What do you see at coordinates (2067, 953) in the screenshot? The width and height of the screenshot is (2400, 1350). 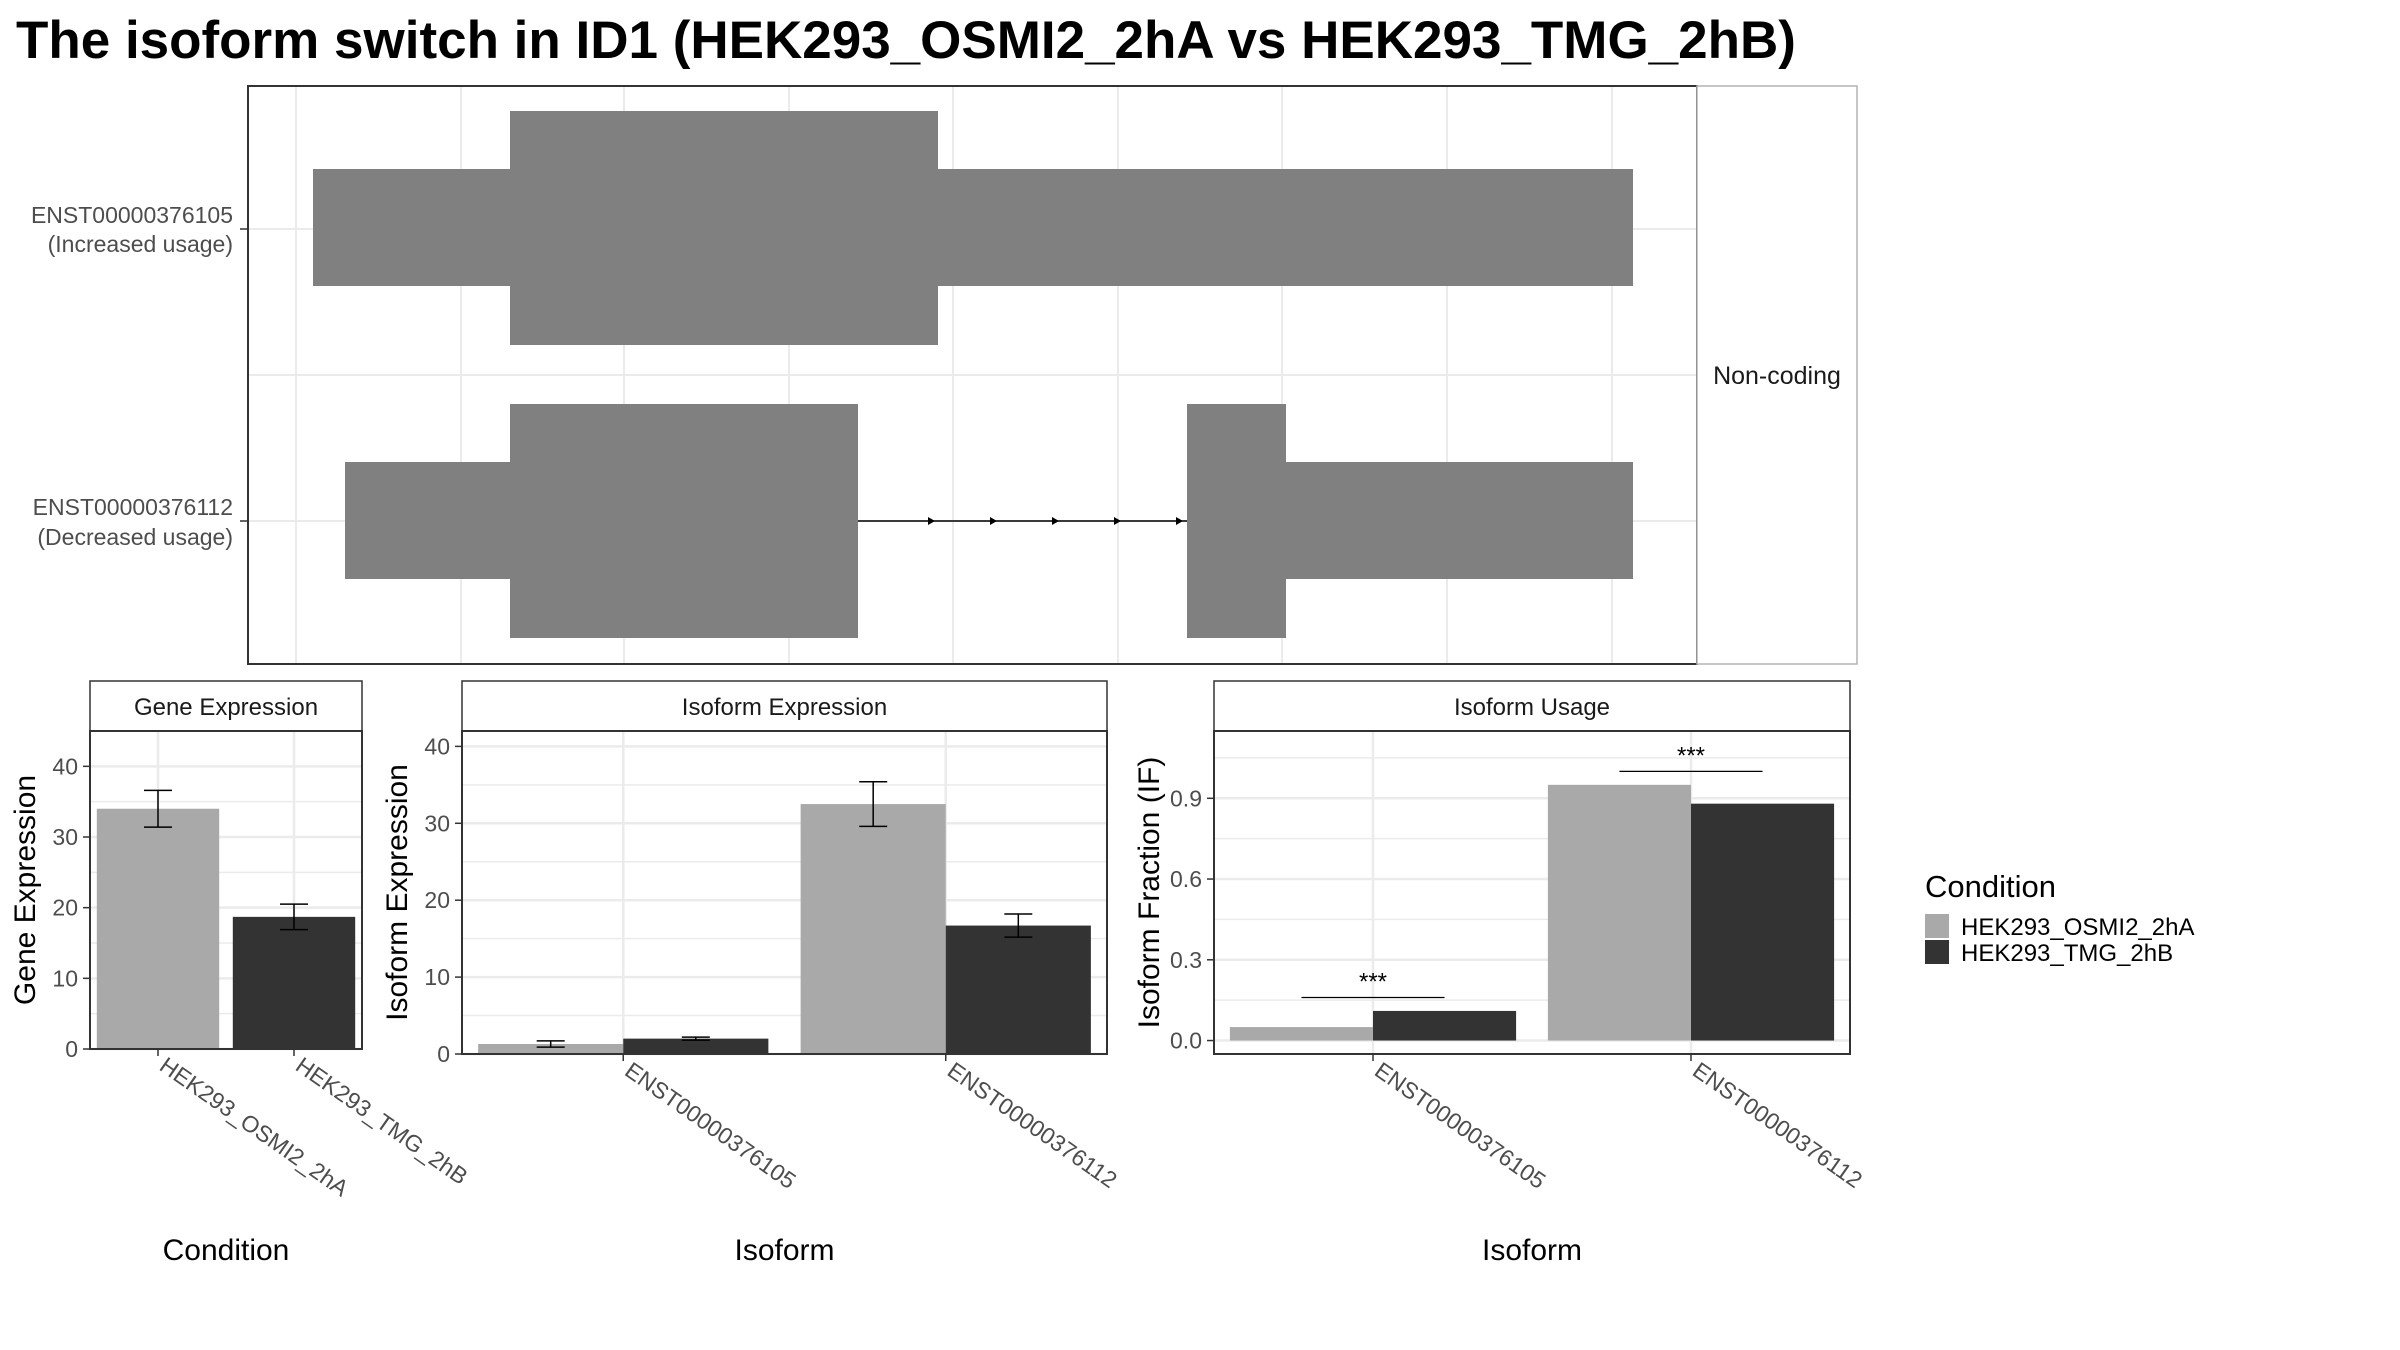 I see `legend-label-cond2: HEK293_TMG_2hB` at bounding box center [2067, 953].